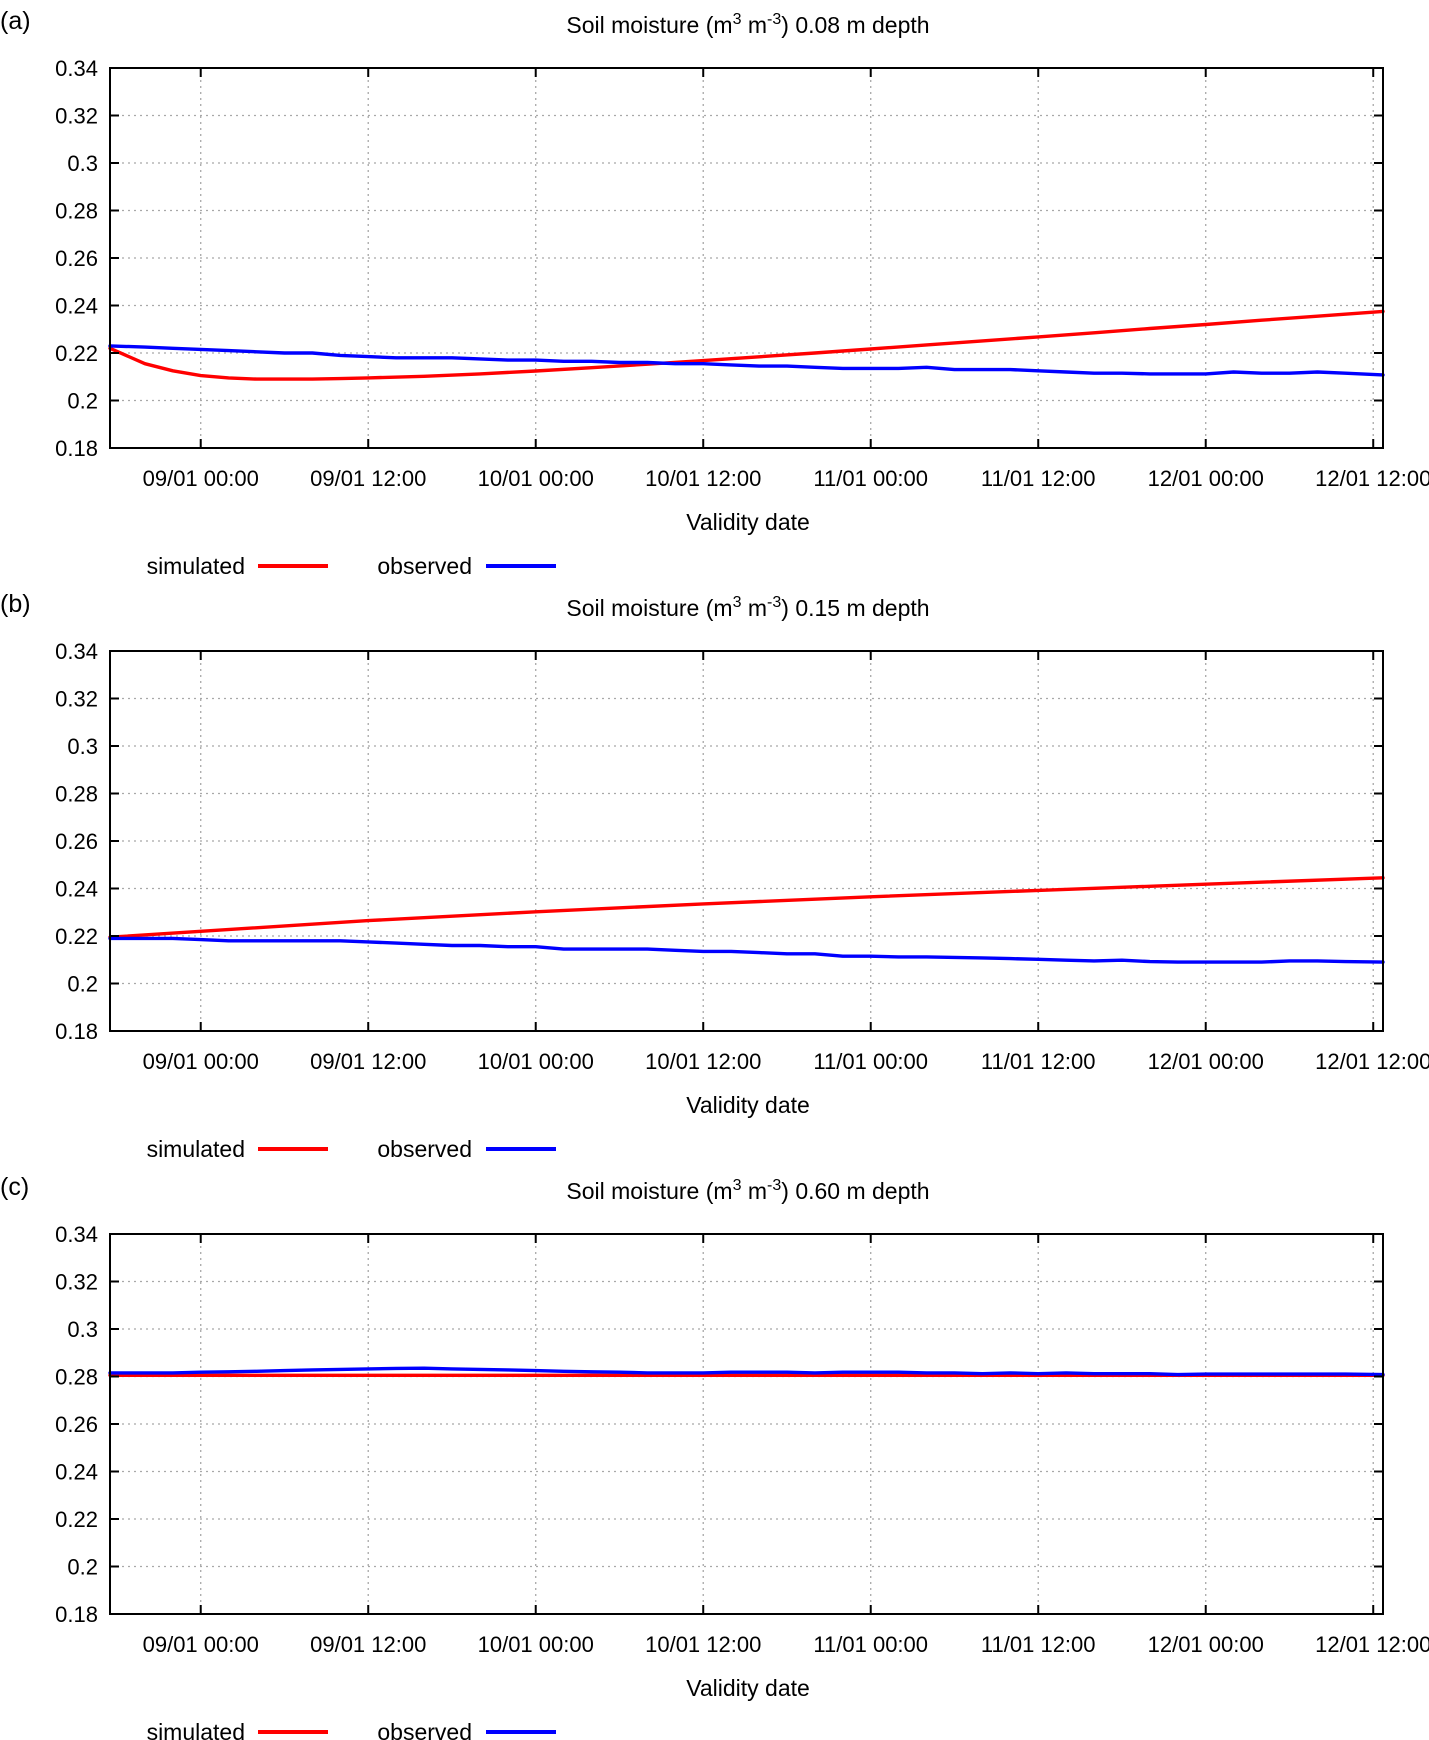 Image resolution: width=1429 pixels, height=1740 pixels. I want to click on chart-title: Soil moisture (m3 m-3) 0.60 m depth, so click(747, 1190).